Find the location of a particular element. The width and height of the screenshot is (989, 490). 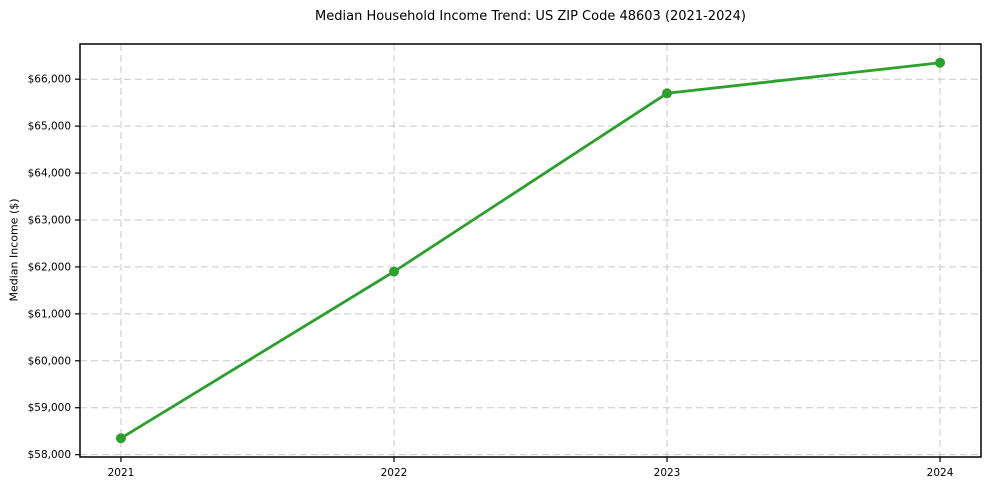

x-tick-label: 2024 is located at coordinates (940, 473).